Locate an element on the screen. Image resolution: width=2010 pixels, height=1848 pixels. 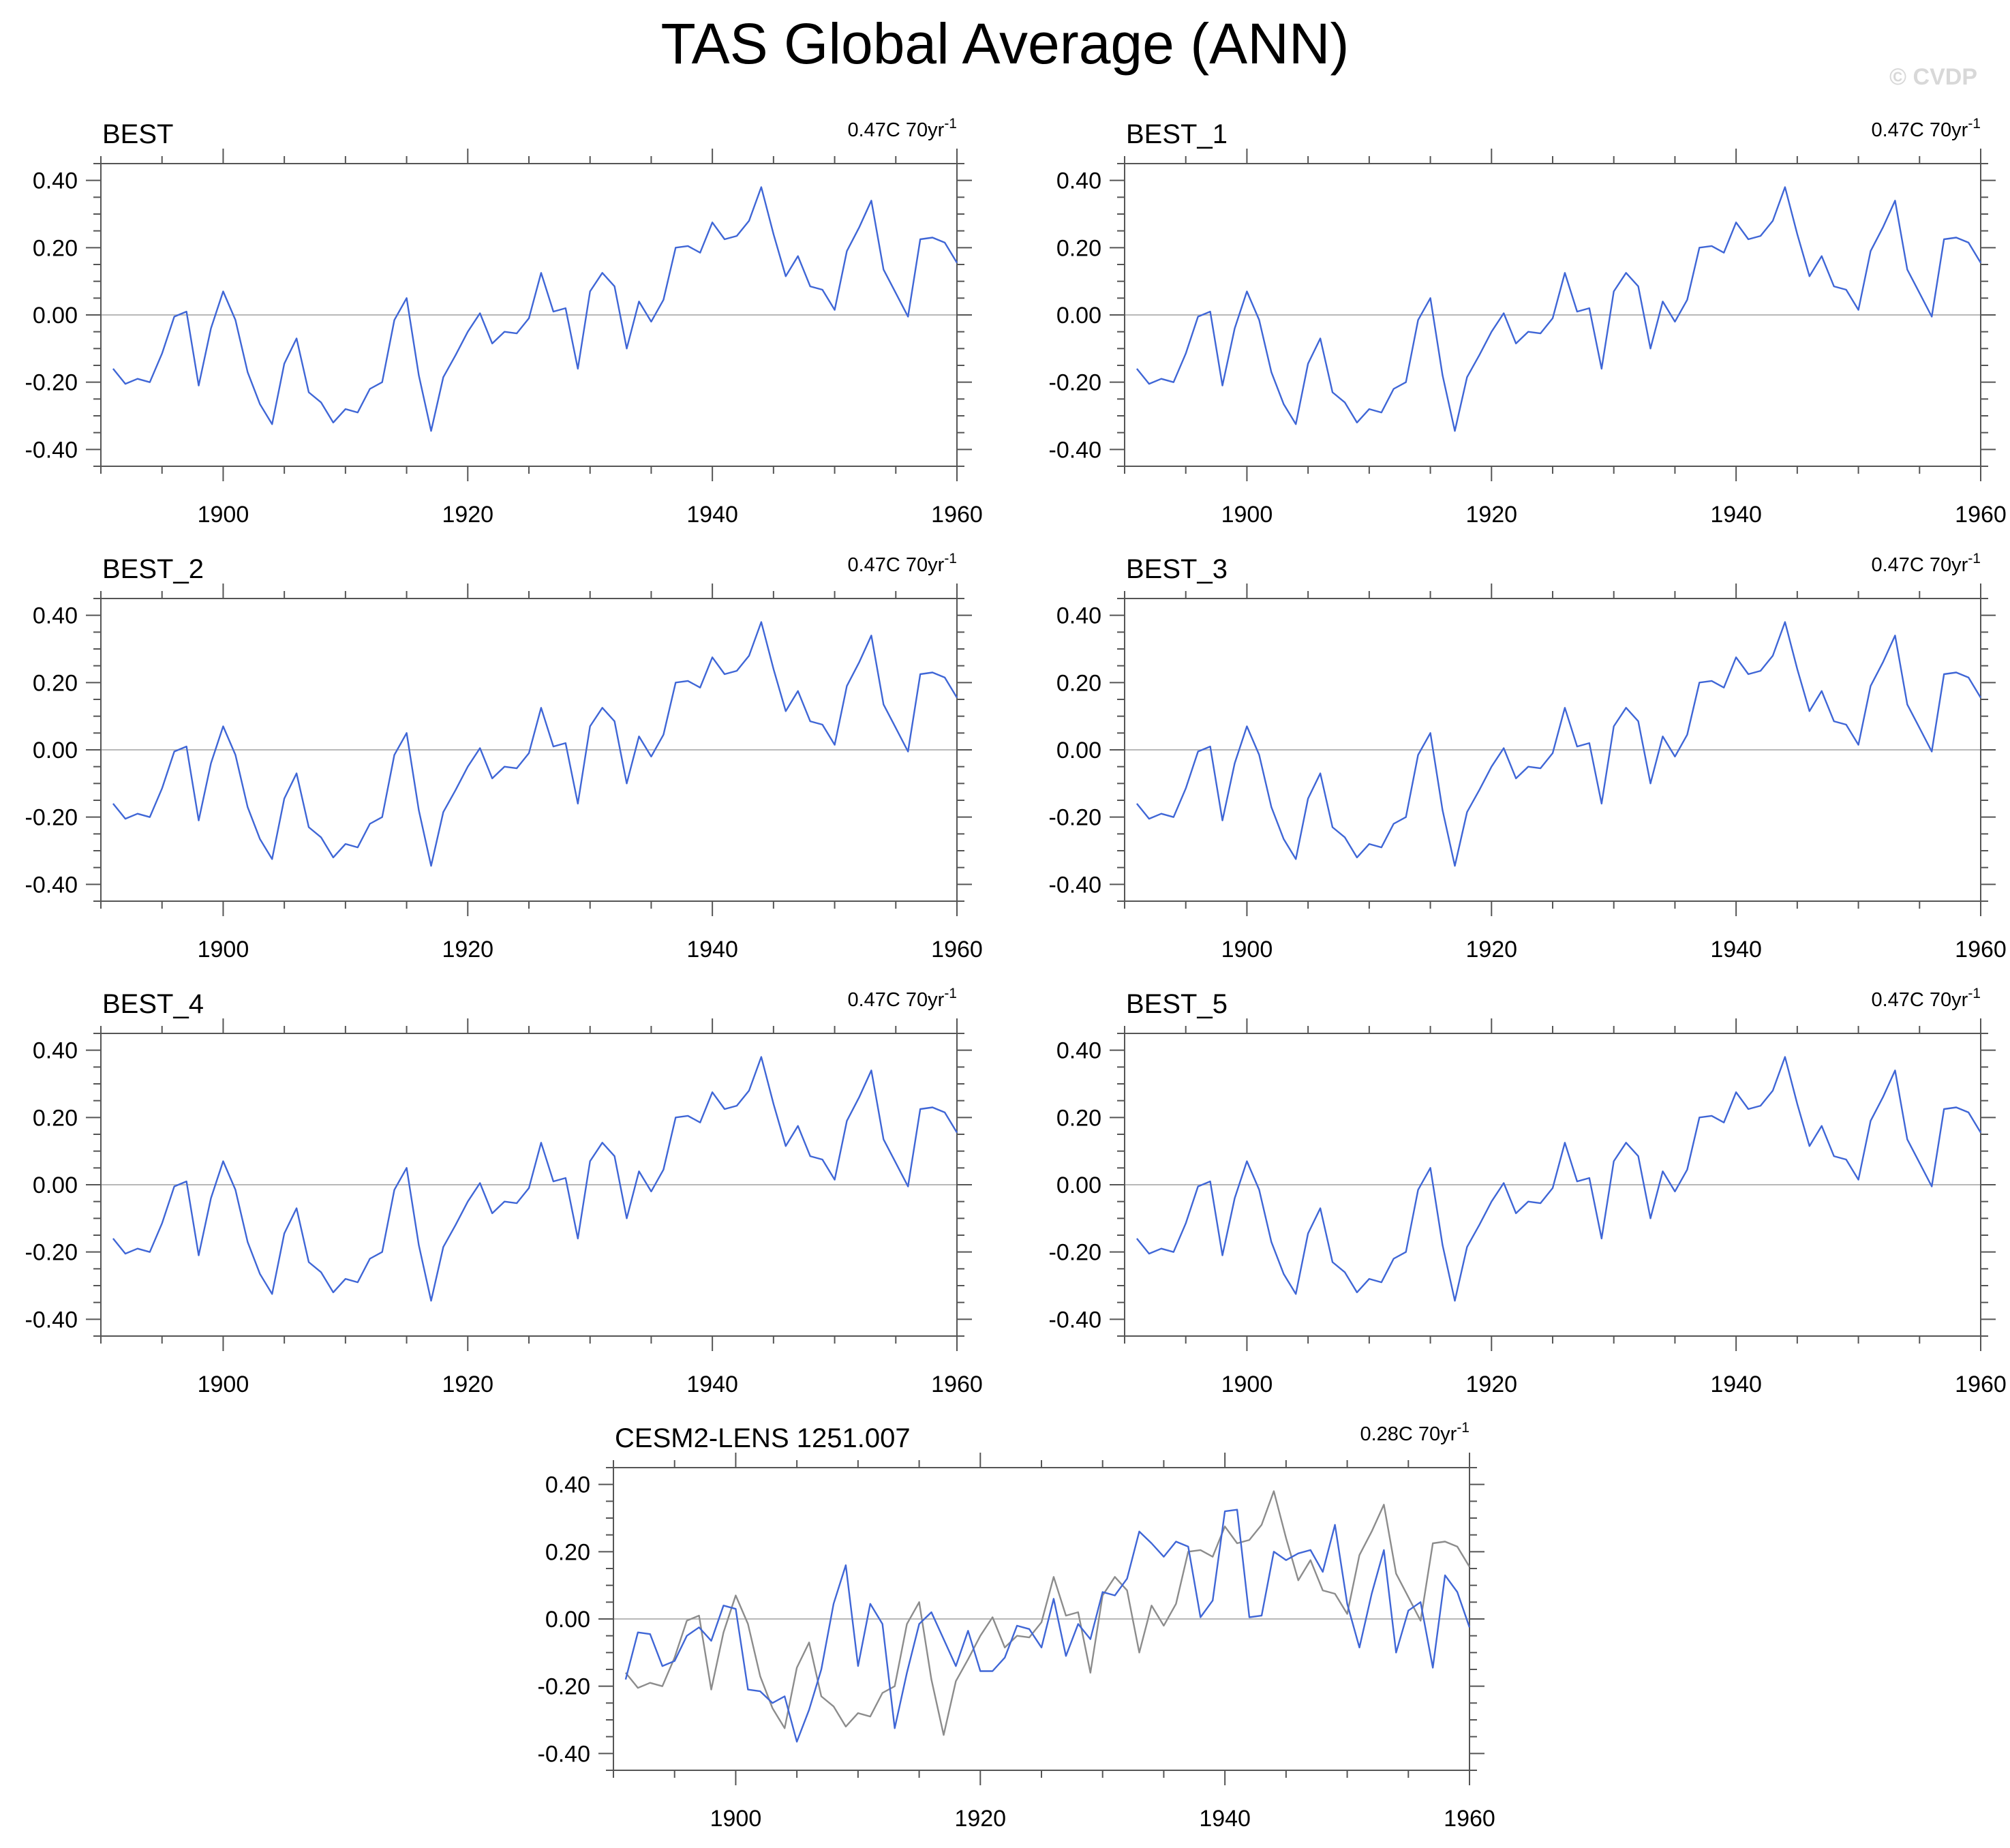
observation-series-line is located at coordinates (1047, 1613).